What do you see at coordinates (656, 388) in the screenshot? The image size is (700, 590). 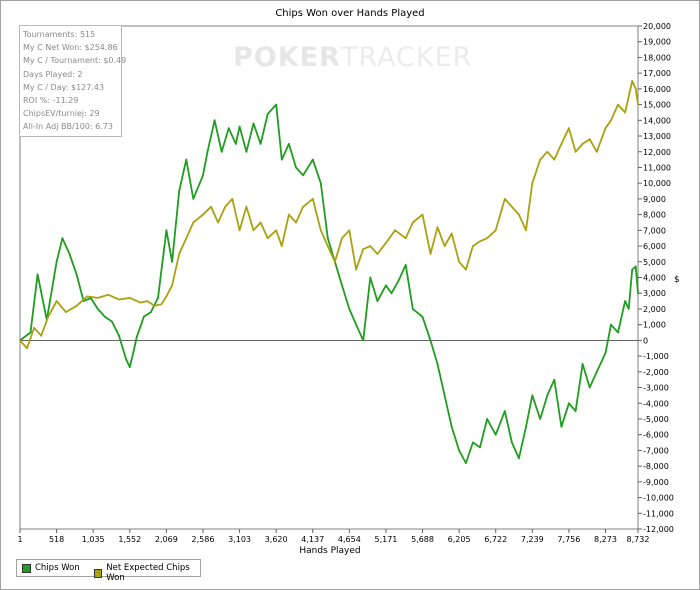 I see `y-tick-label: -3,000` at bounding box center [656, 388].